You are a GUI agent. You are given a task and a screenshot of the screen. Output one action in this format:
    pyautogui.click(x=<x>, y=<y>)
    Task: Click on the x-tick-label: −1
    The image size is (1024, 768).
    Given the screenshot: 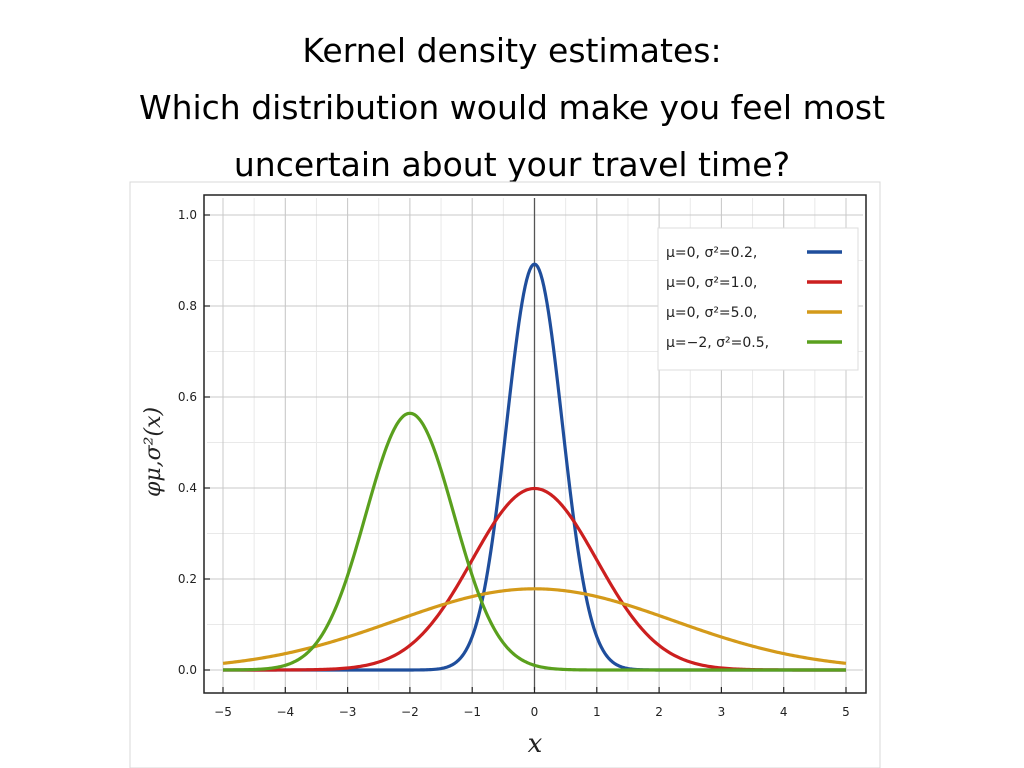 What is the action you would take?
    pyautogui.click(x=472, y=712)
    